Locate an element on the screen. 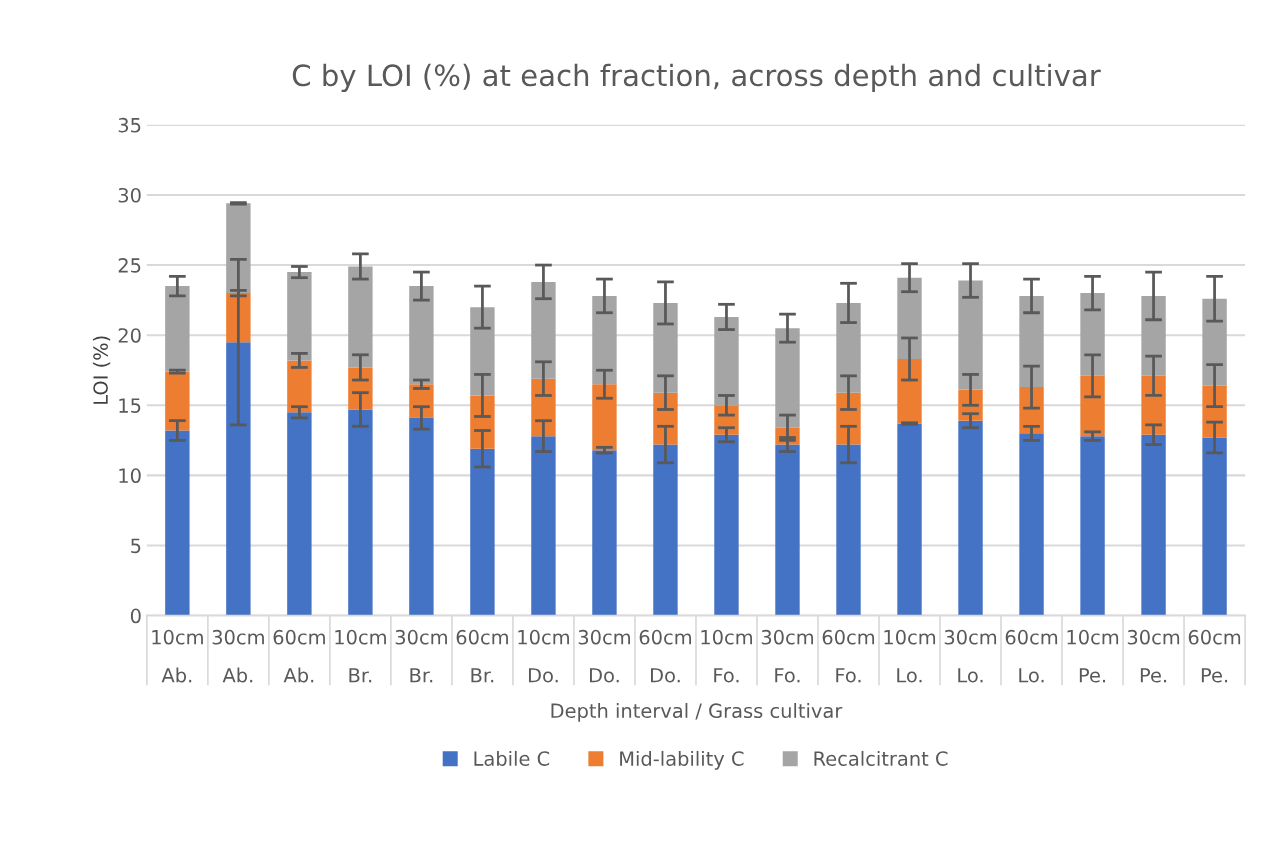 The height and width of the screenshot is (861, 1277). legend-label: Mid-lability C is located at coordinates (682, 760).